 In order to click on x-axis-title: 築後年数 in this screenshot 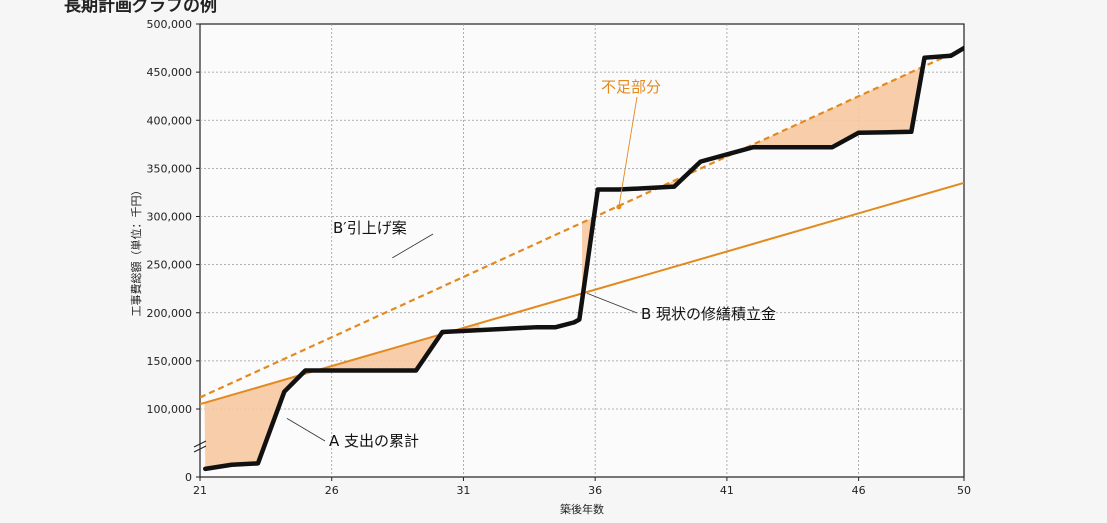, I will do `click(582, 509)`.